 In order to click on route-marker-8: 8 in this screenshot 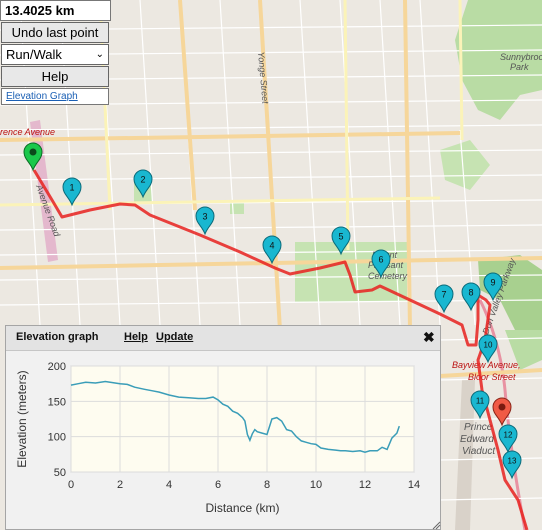, I will do `click(471, 297)`.